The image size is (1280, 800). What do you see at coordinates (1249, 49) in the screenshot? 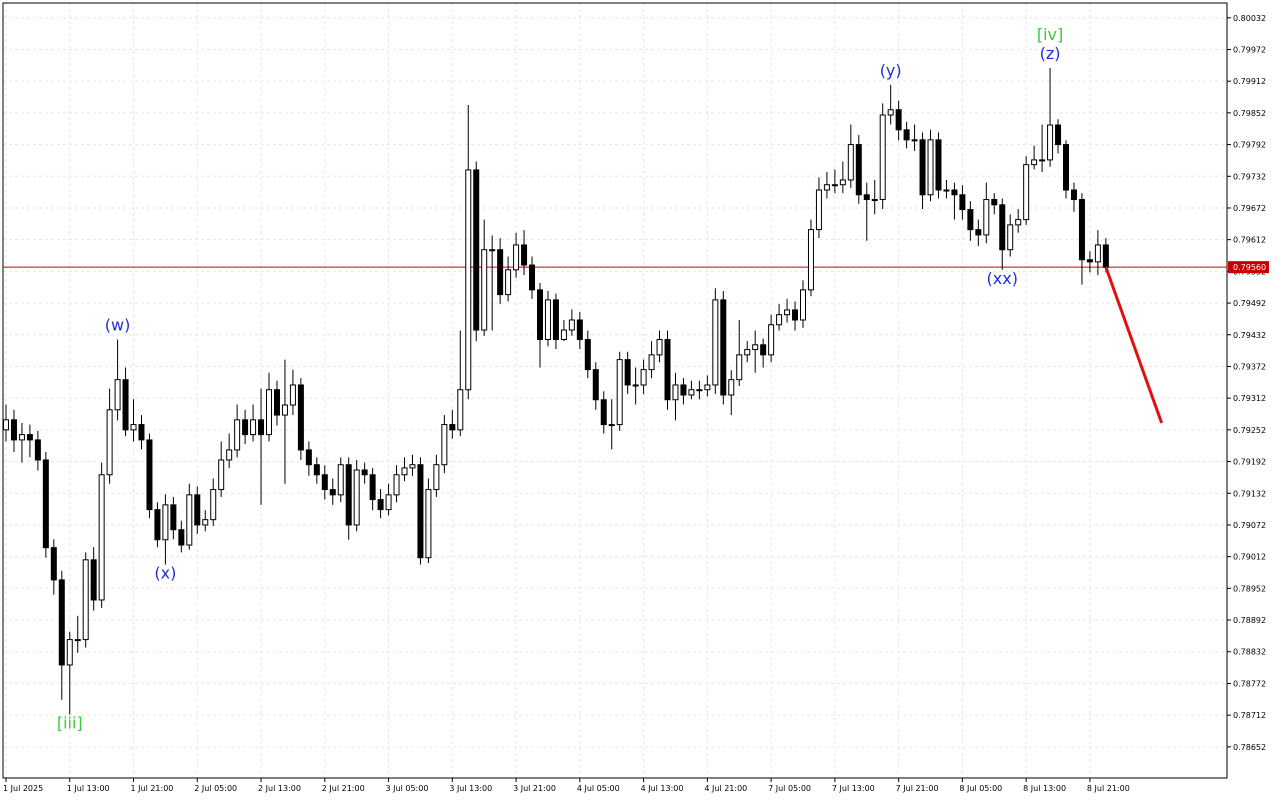
I see `y-tick-label: 0.79972` at bounding box center [1249, 49].